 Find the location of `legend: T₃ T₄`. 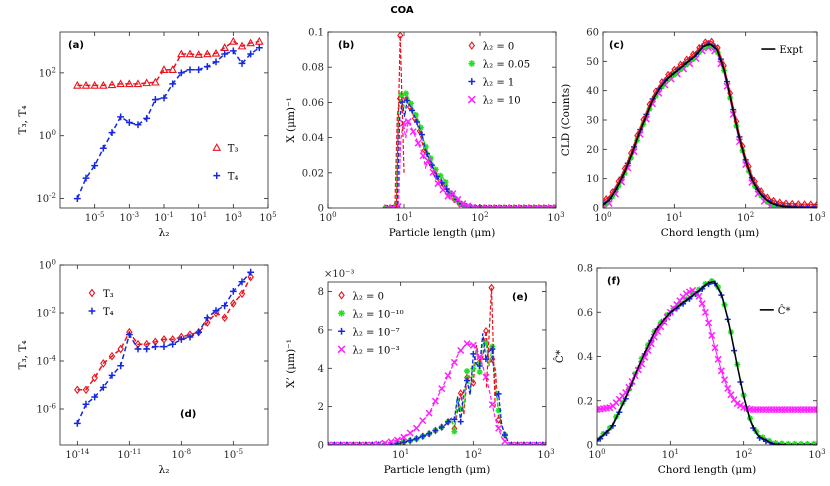

legend: T₃ T₄ is located at coordinates (225, 163).